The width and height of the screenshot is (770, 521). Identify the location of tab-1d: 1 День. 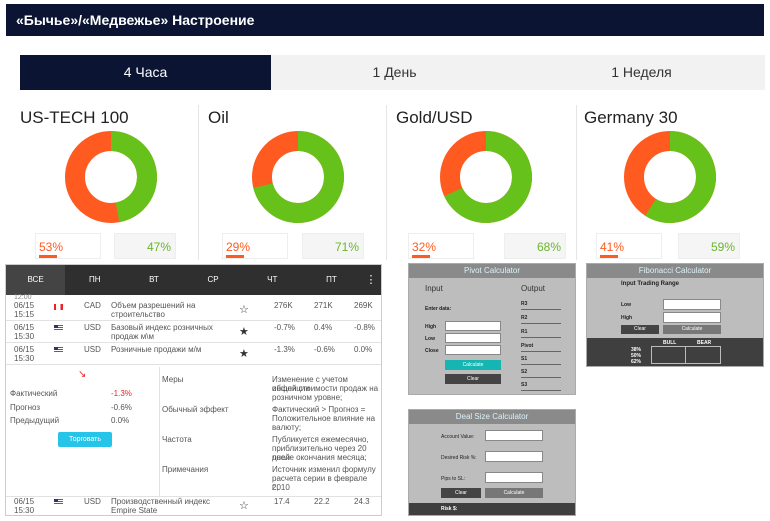
(394, 72).